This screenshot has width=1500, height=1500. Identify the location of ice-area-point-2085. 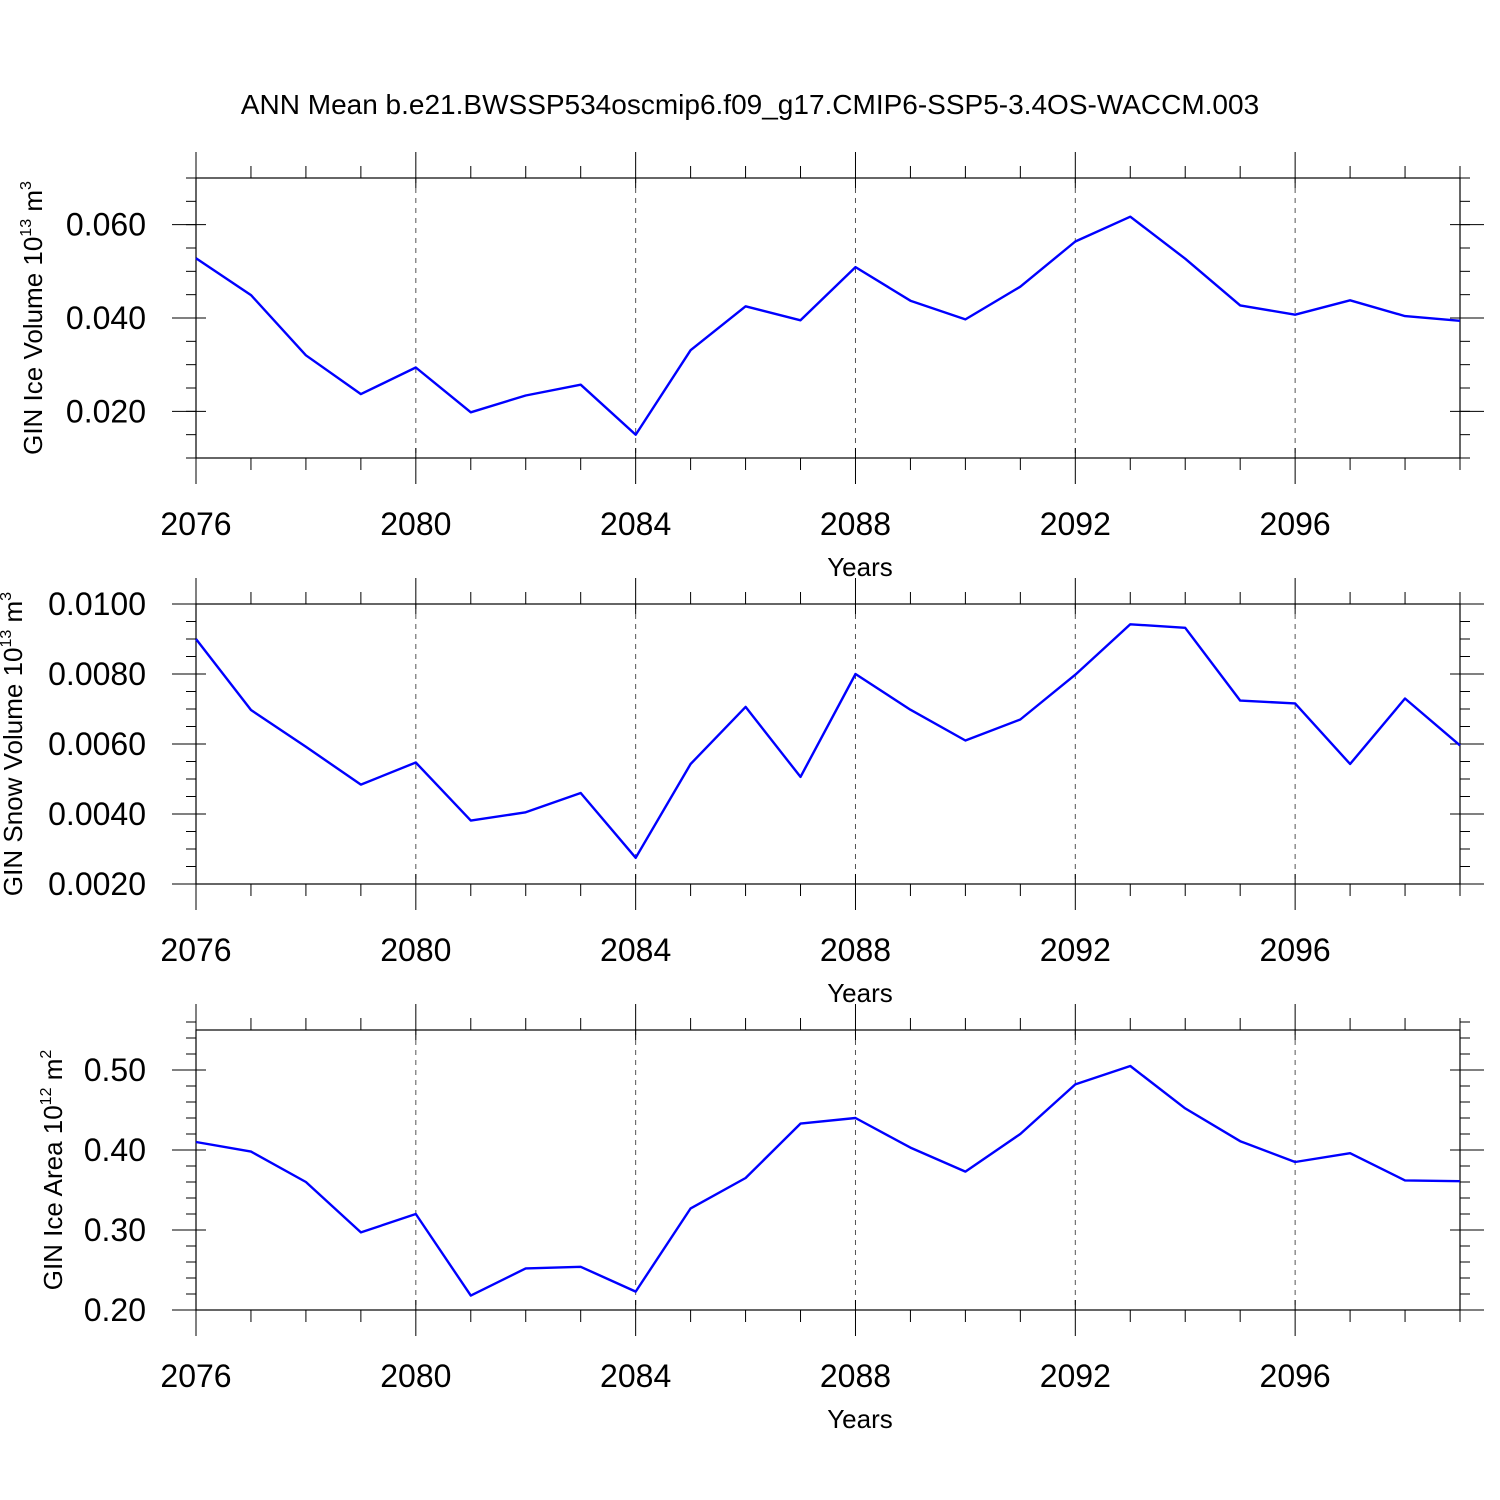
(691, 1208).